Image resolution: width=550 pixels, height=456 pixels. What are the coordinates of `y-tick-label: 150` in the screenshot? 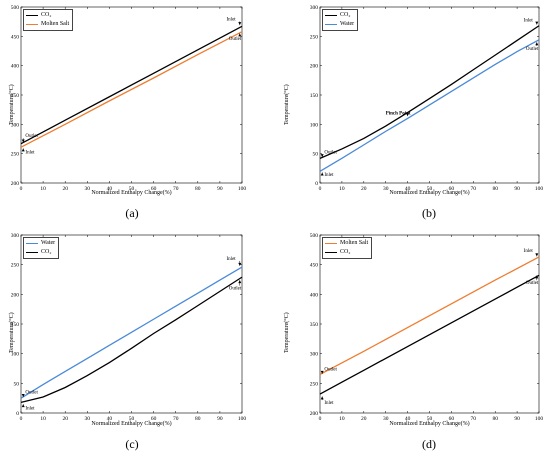 It's located at (314, 96).